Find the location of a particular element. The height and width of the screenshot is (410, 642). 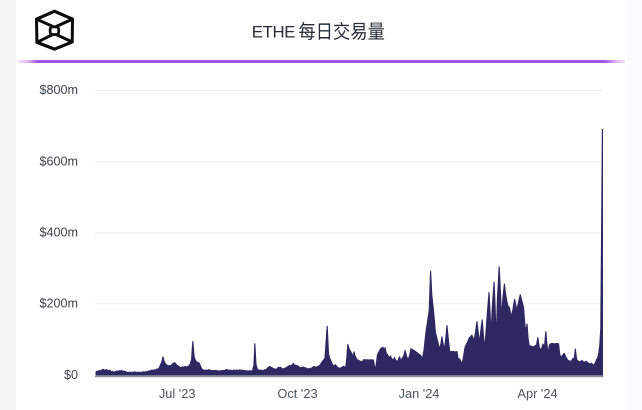

svg-text: ETHE is located at coordinates (274, 31).